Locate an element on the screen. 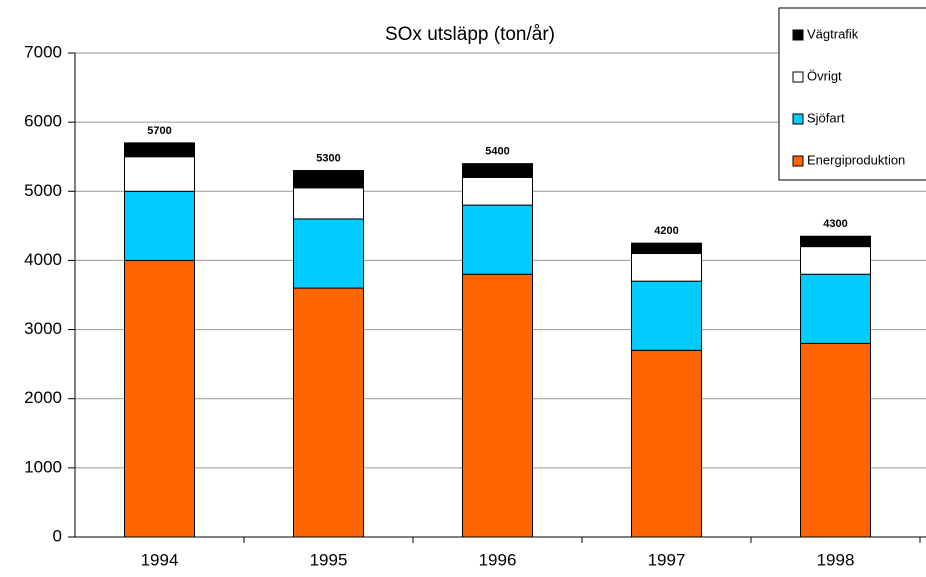 The image size is (926, 577). y-tick-label: 1000 is located at coordinates (43, 466).